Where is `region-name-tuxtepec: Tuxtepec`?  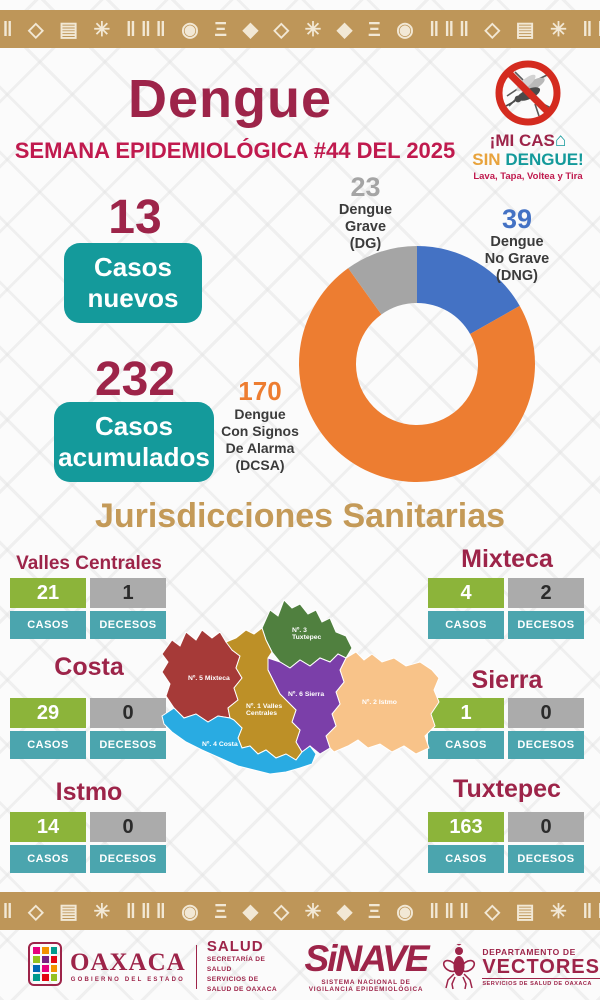
region-name-tuxtepec: Tuxtepec is located at coordinates (507, 789).